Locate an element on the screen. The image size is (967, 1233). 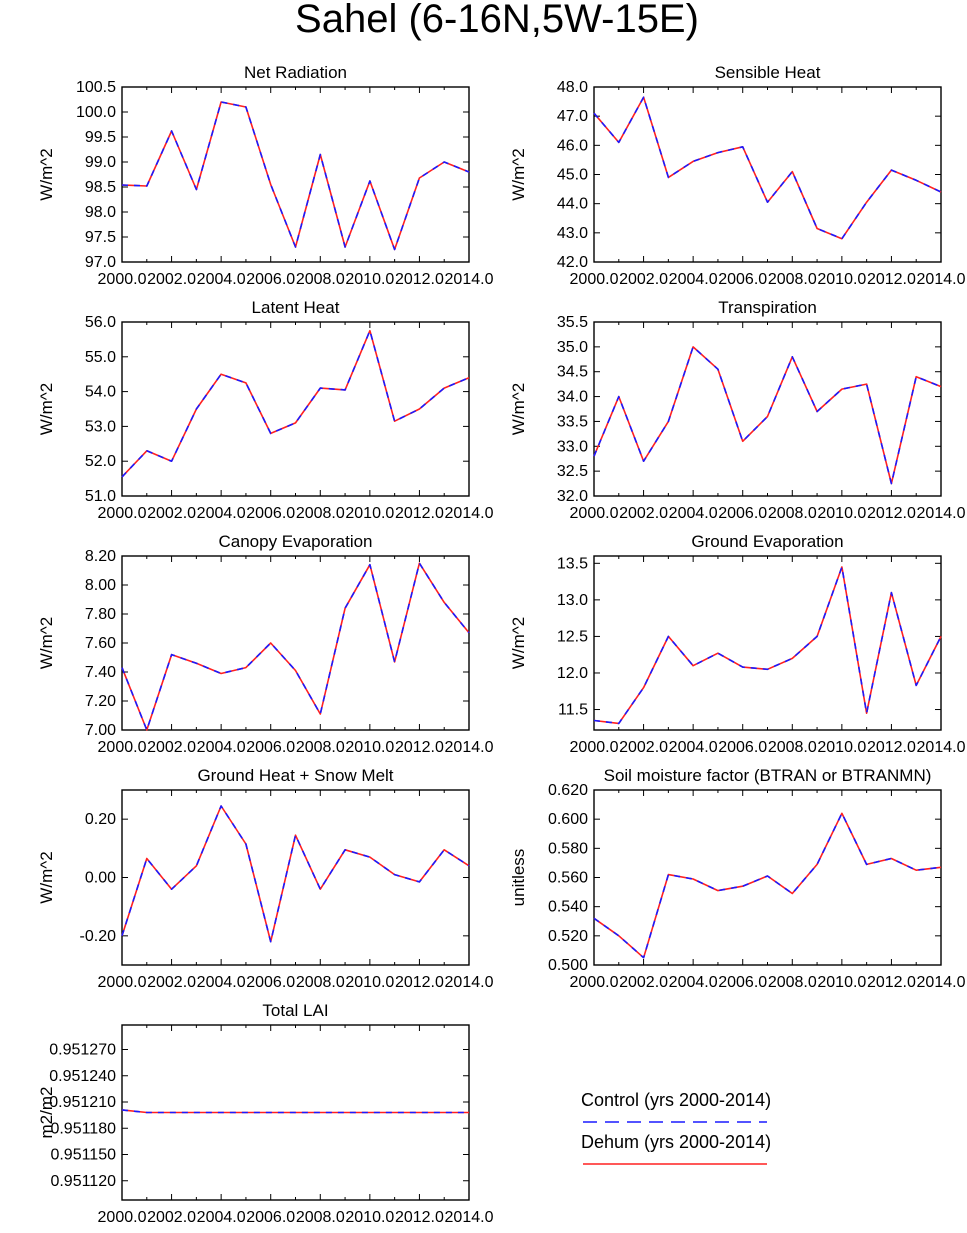
y-tick-label: 0.951120 is located at coordinates (83, 1181).